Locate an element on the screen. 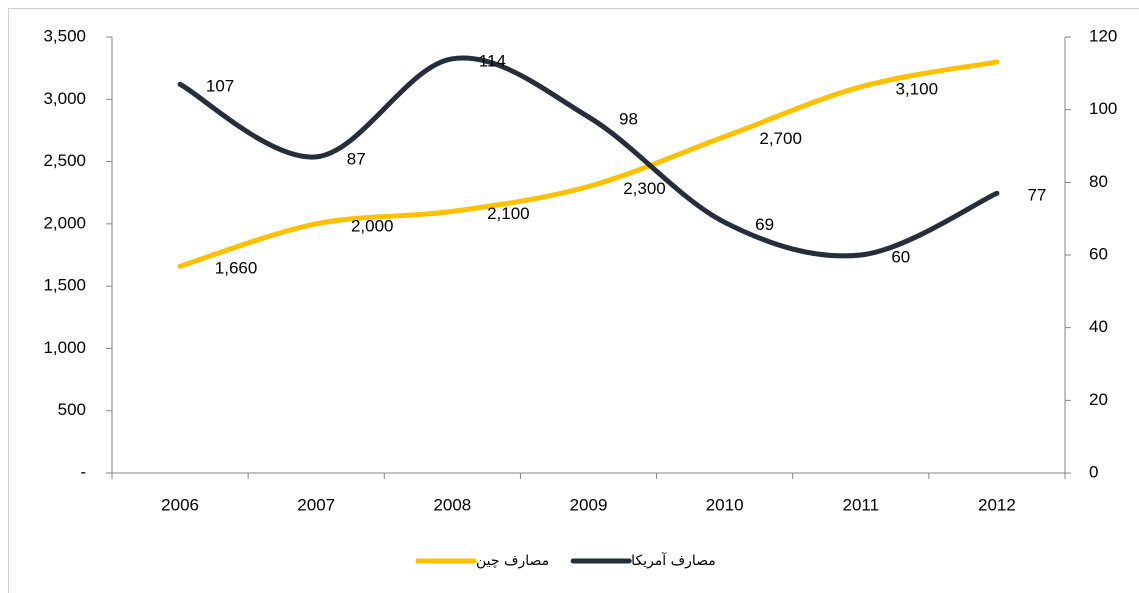  data-label: 60 is located at coordinates (900, 256).